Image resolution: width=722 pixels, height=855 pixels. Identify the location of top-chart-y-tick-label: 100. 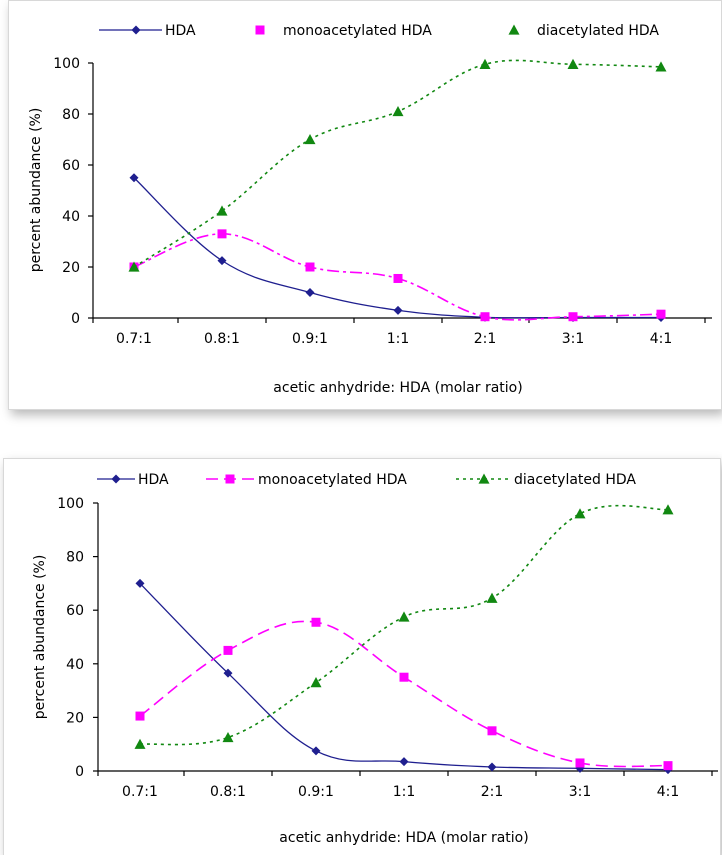
(66, 64).